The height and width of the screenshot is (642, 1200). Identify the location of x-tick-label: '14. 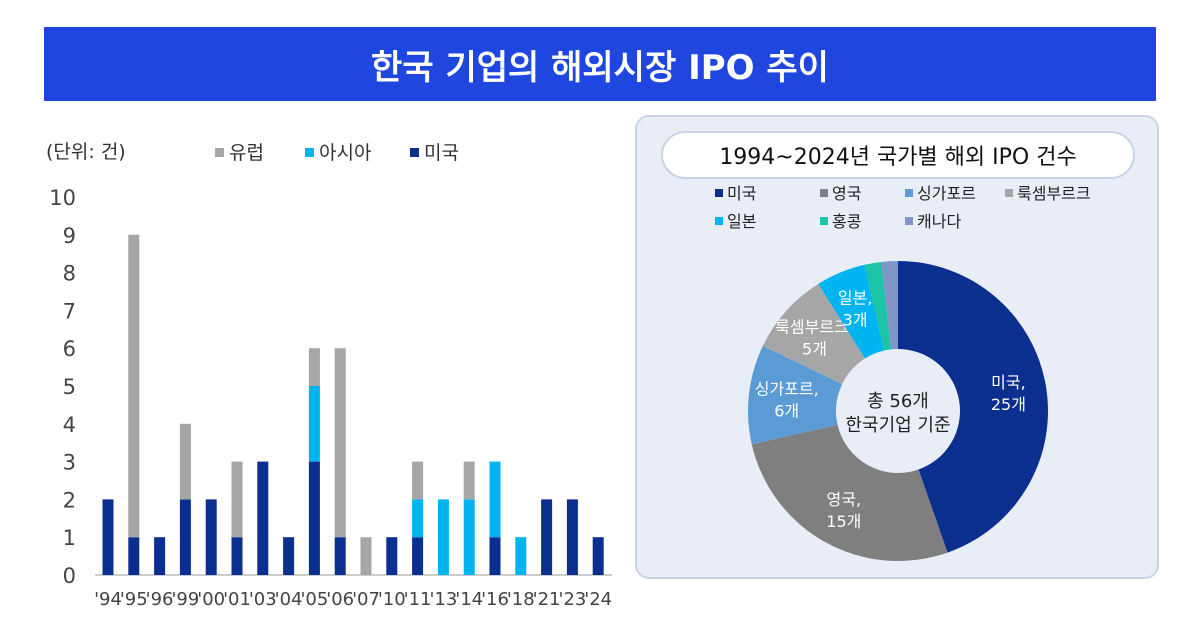
(469, 599).